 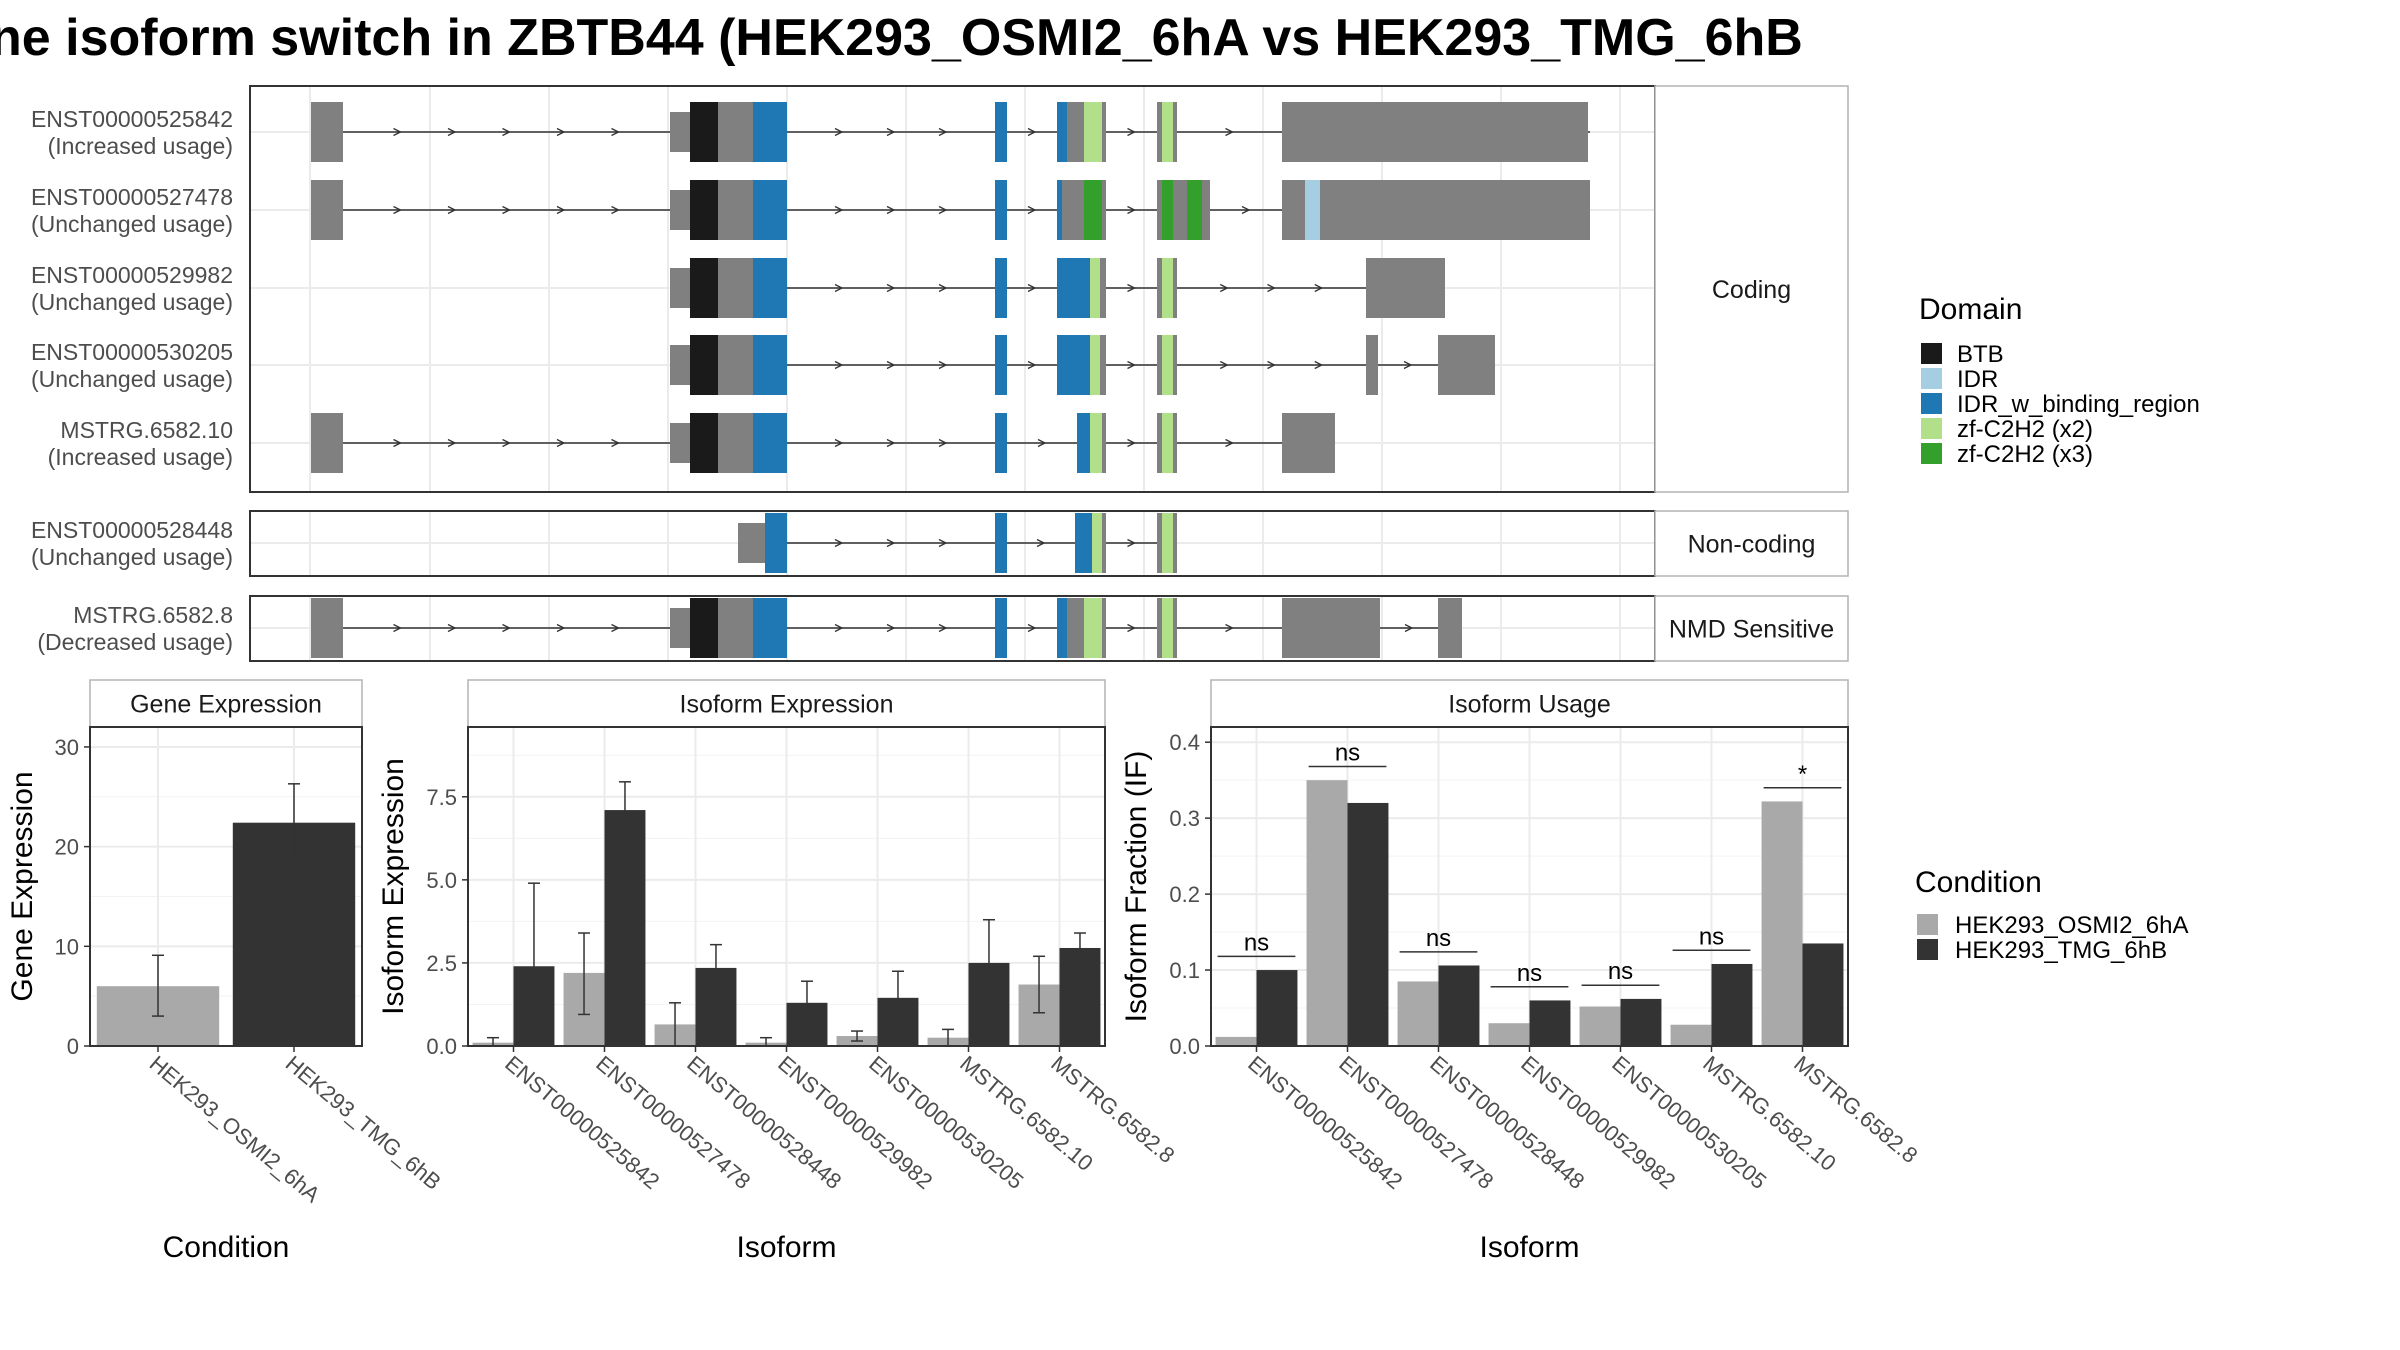 I want to click on domain-legend-title: Domain, so click(x=1970, y=309).